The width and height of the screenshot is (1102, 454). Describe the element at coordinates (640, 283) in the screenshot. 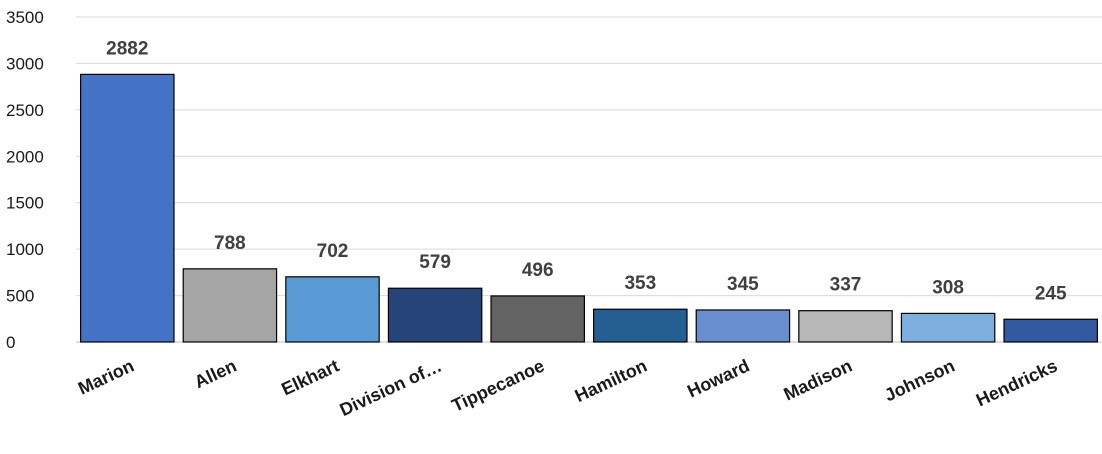

I see `data-label: 353` at that location.